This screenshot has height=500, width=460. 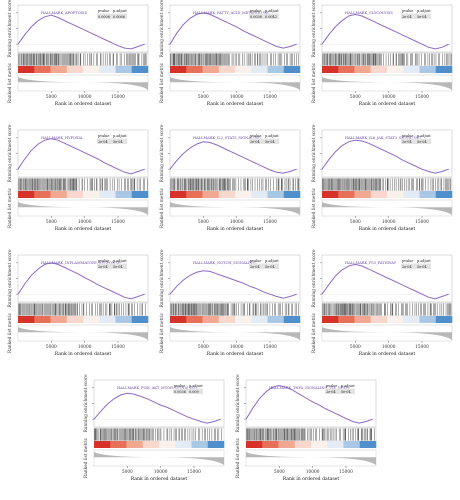 What do you see at coordinates (271, 17) in the screenshot?
I see `padjust-value: 0.0042` at bounding box center [271, 17].